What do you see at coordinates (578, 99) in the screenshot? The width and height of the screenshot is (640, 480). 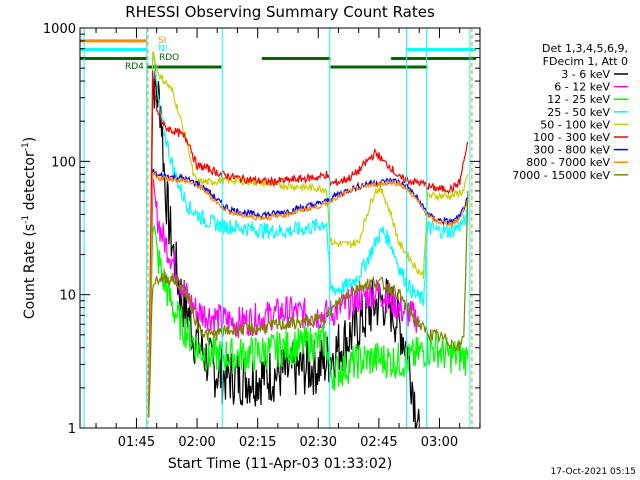 I see `legend-label-12-25-kev: 12 - 25 keV` at bounding box center [578, 99].